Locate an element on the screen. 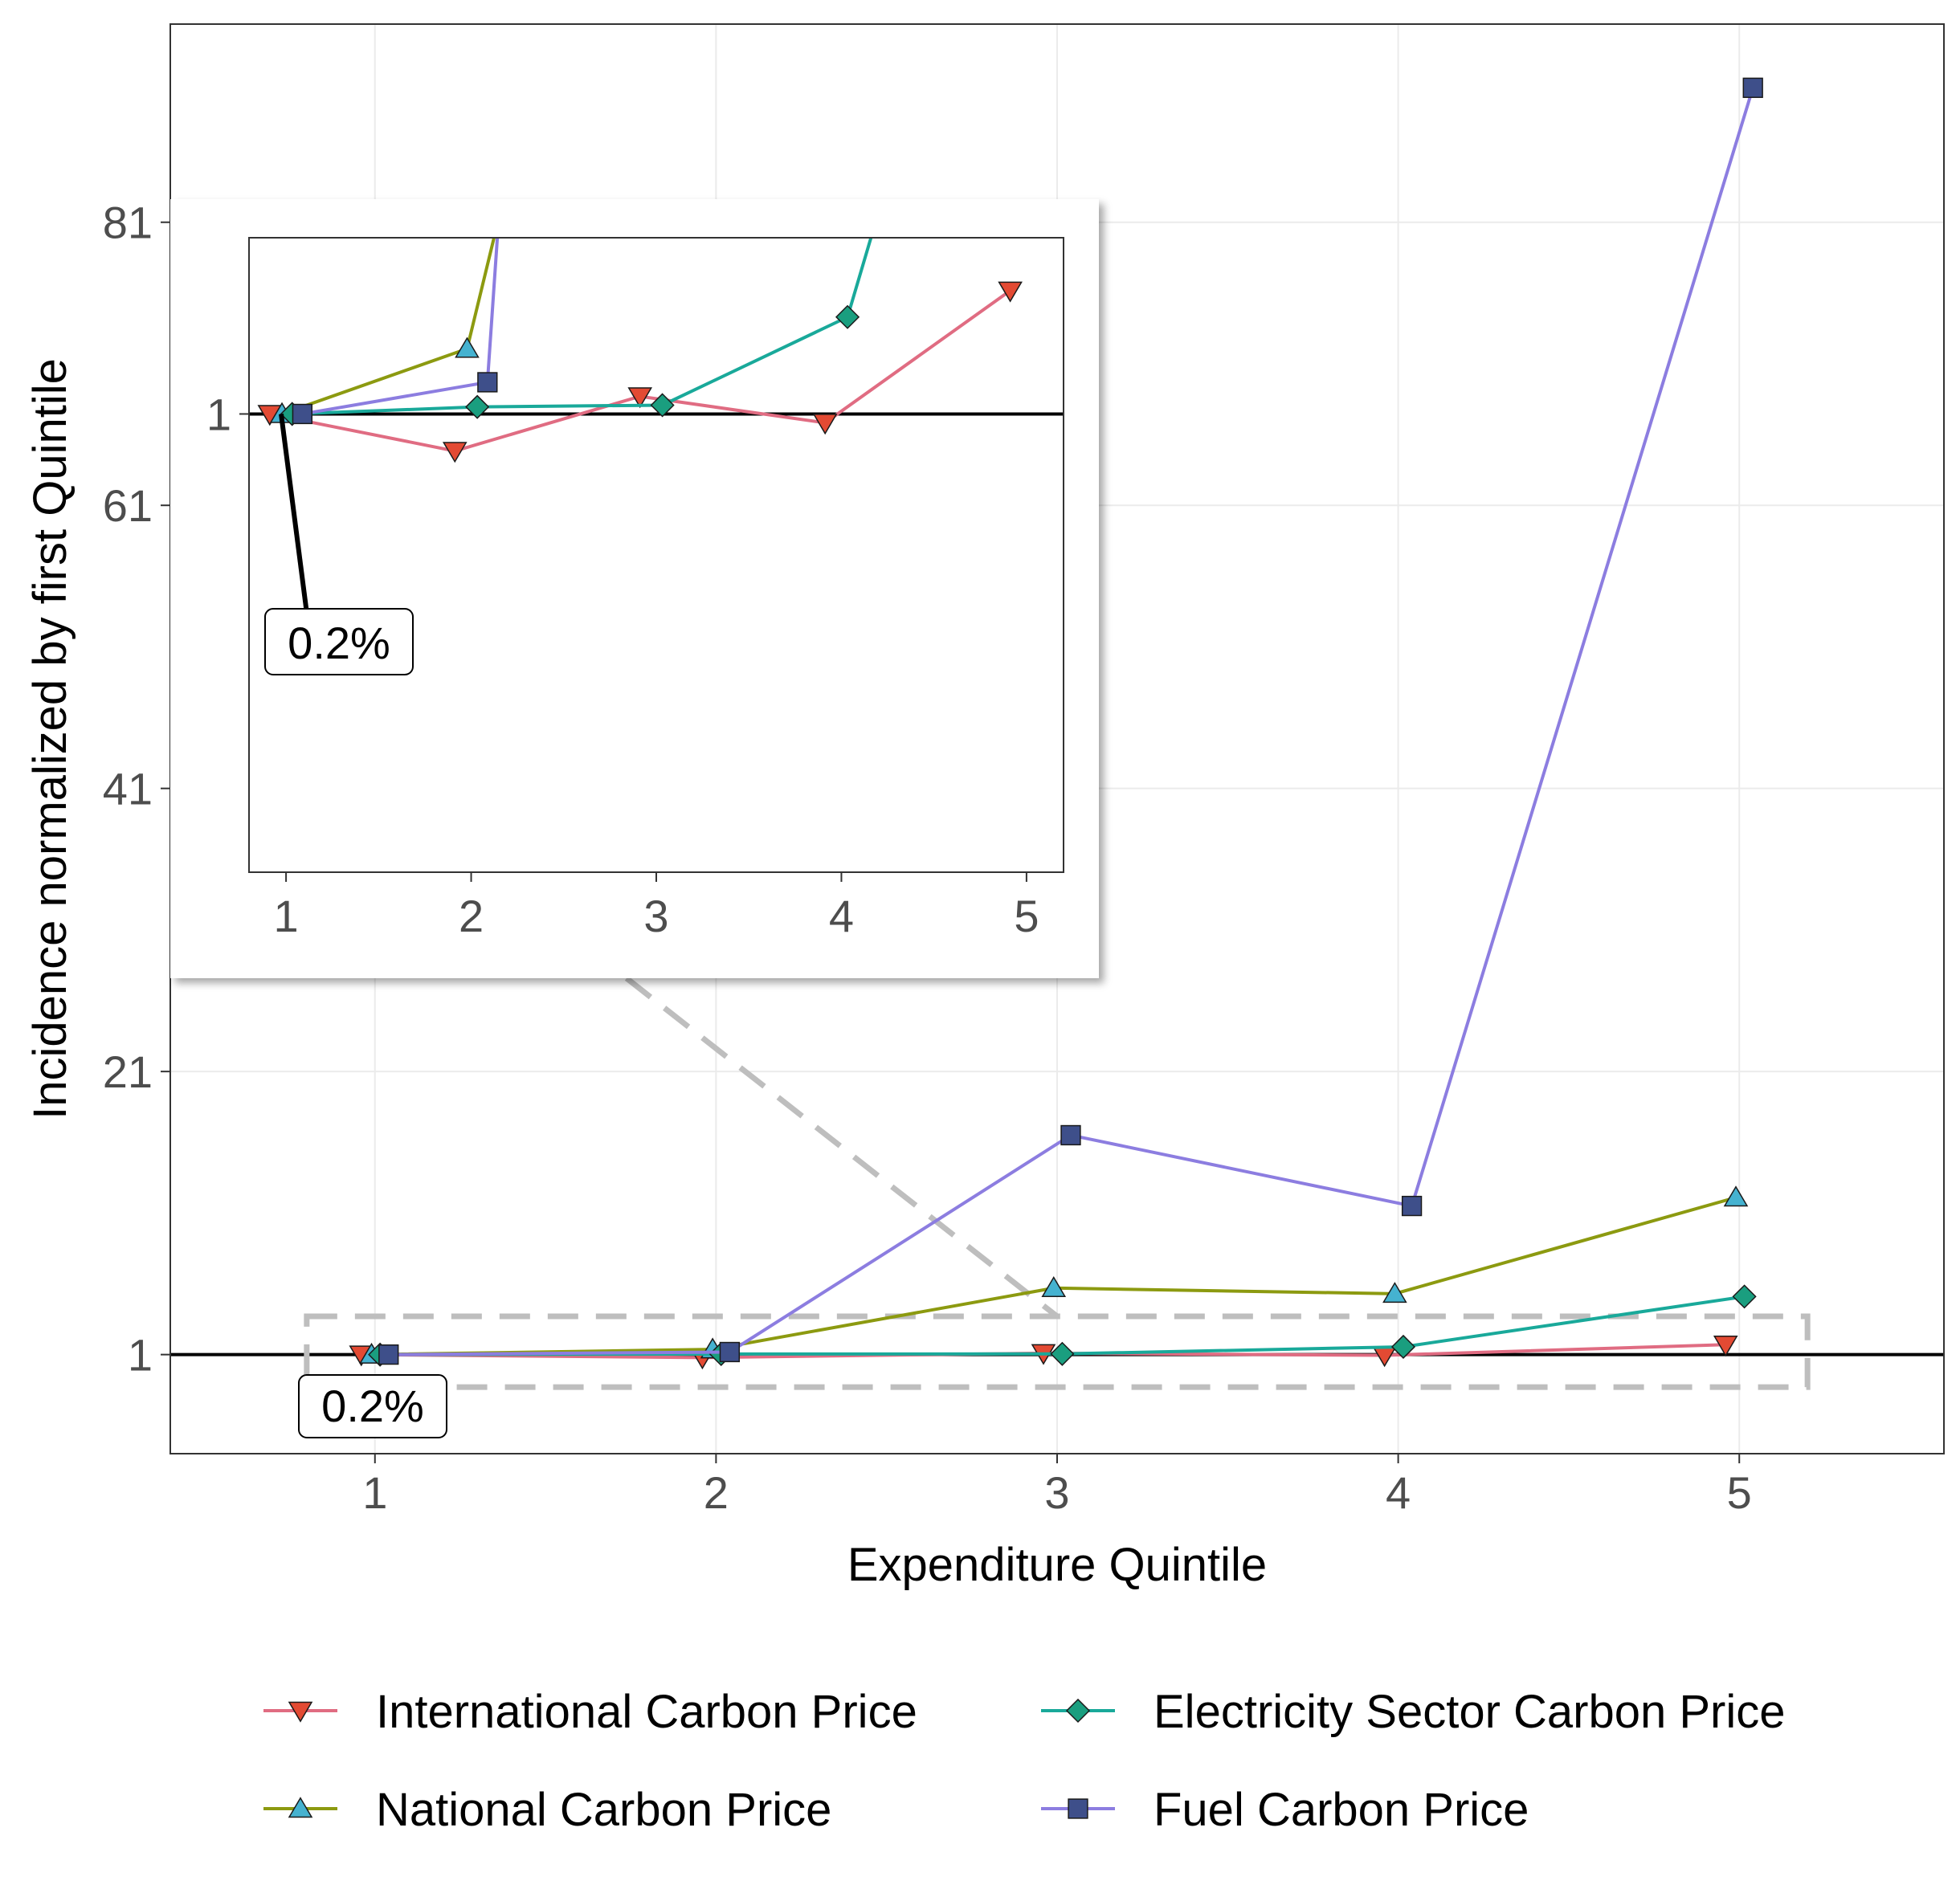 The image size is (1960, 1897). annotation-label: 0.2% is located at coordinates (372, 1406).